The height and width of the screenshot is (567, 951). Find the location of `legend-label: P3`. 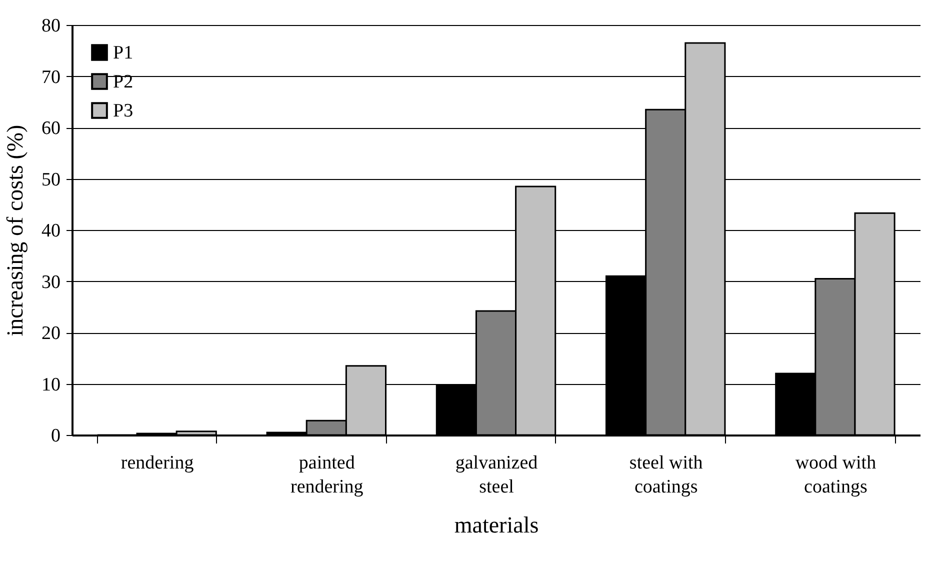

legend-label: P3 is located at coordinates (123, 111).